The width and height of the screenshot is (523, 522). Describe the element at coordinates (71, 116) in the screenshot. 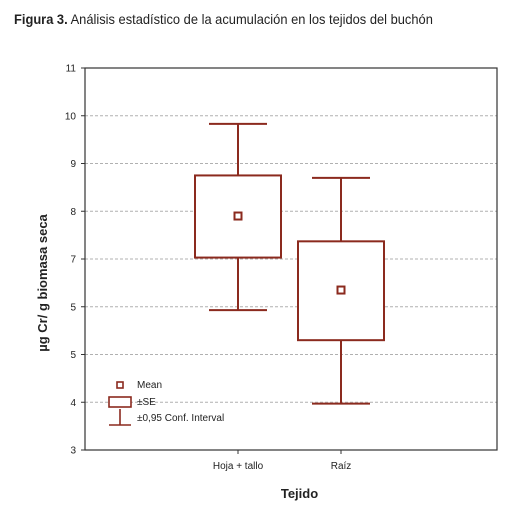

I see `y-tick-label: 10` at that location.